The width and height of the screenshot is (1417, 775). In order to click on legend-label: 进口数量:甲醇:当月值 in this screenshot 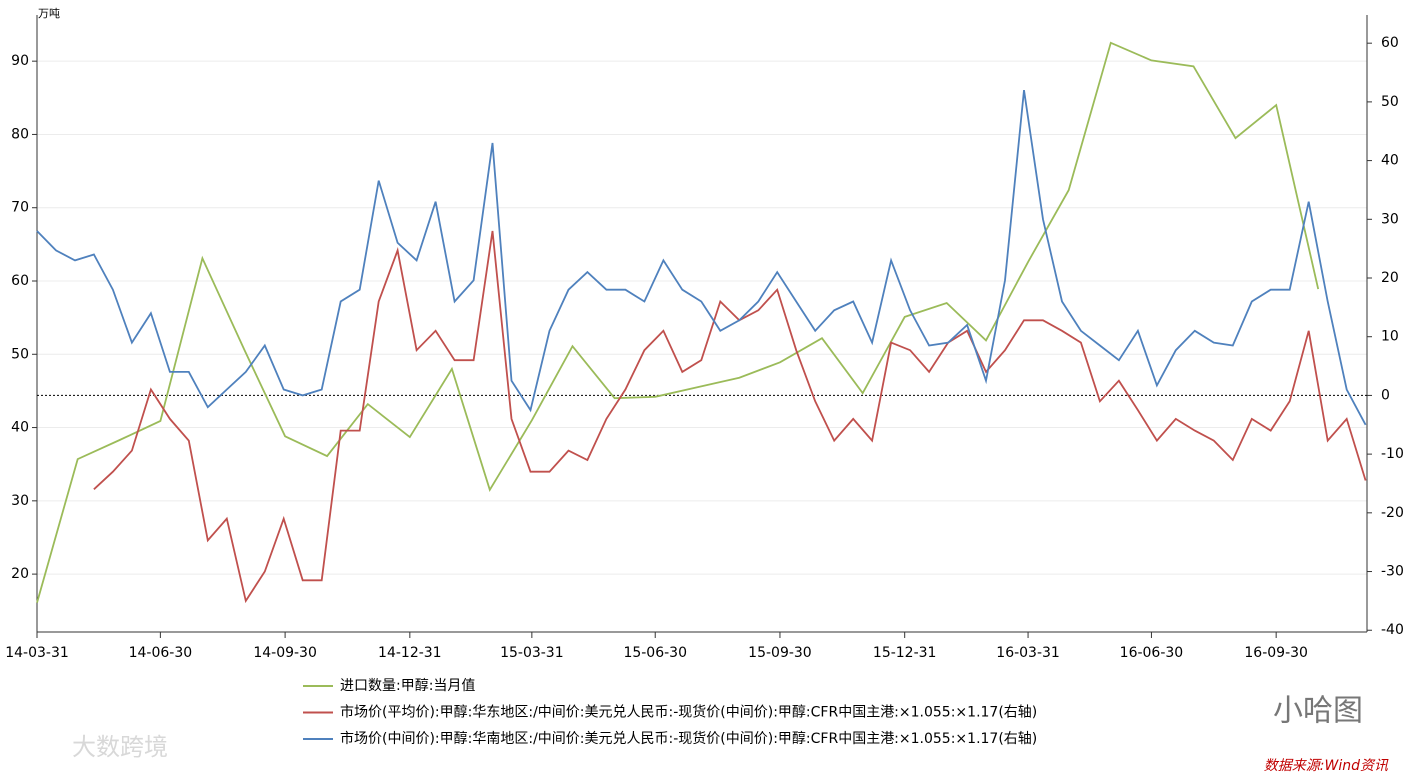, I will do `click(407, 685)`.